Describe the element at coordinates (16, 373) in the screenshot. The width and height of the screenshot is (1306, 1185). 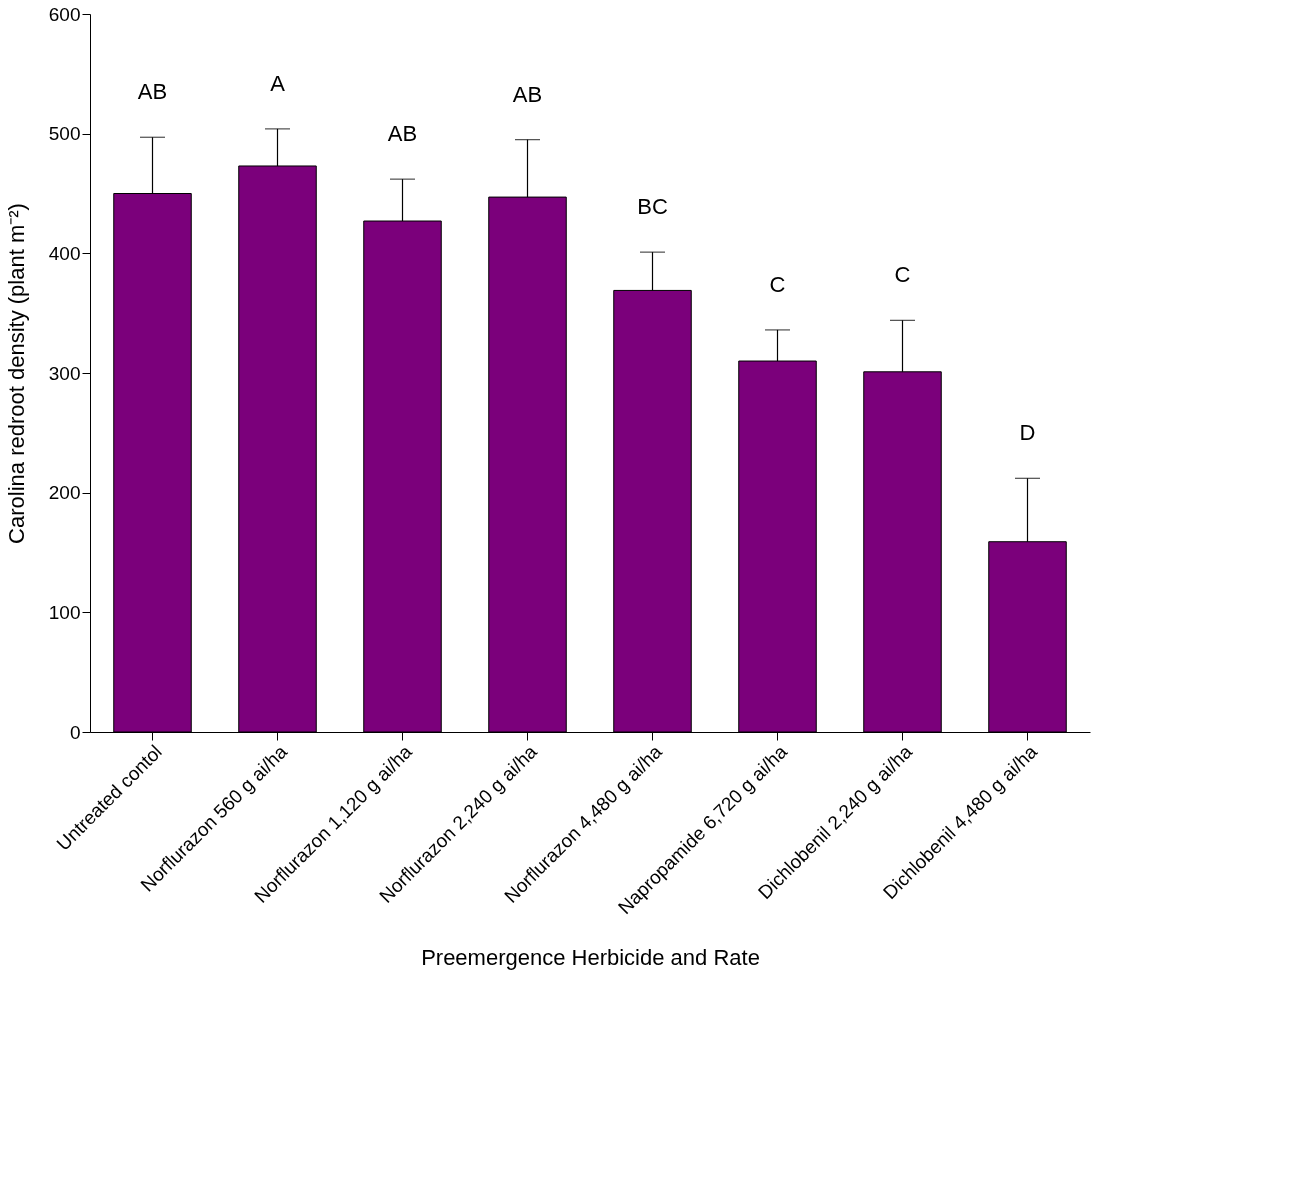
I see `y-axis-title: Carolina redroot density (plant m⁻²)` at that location.